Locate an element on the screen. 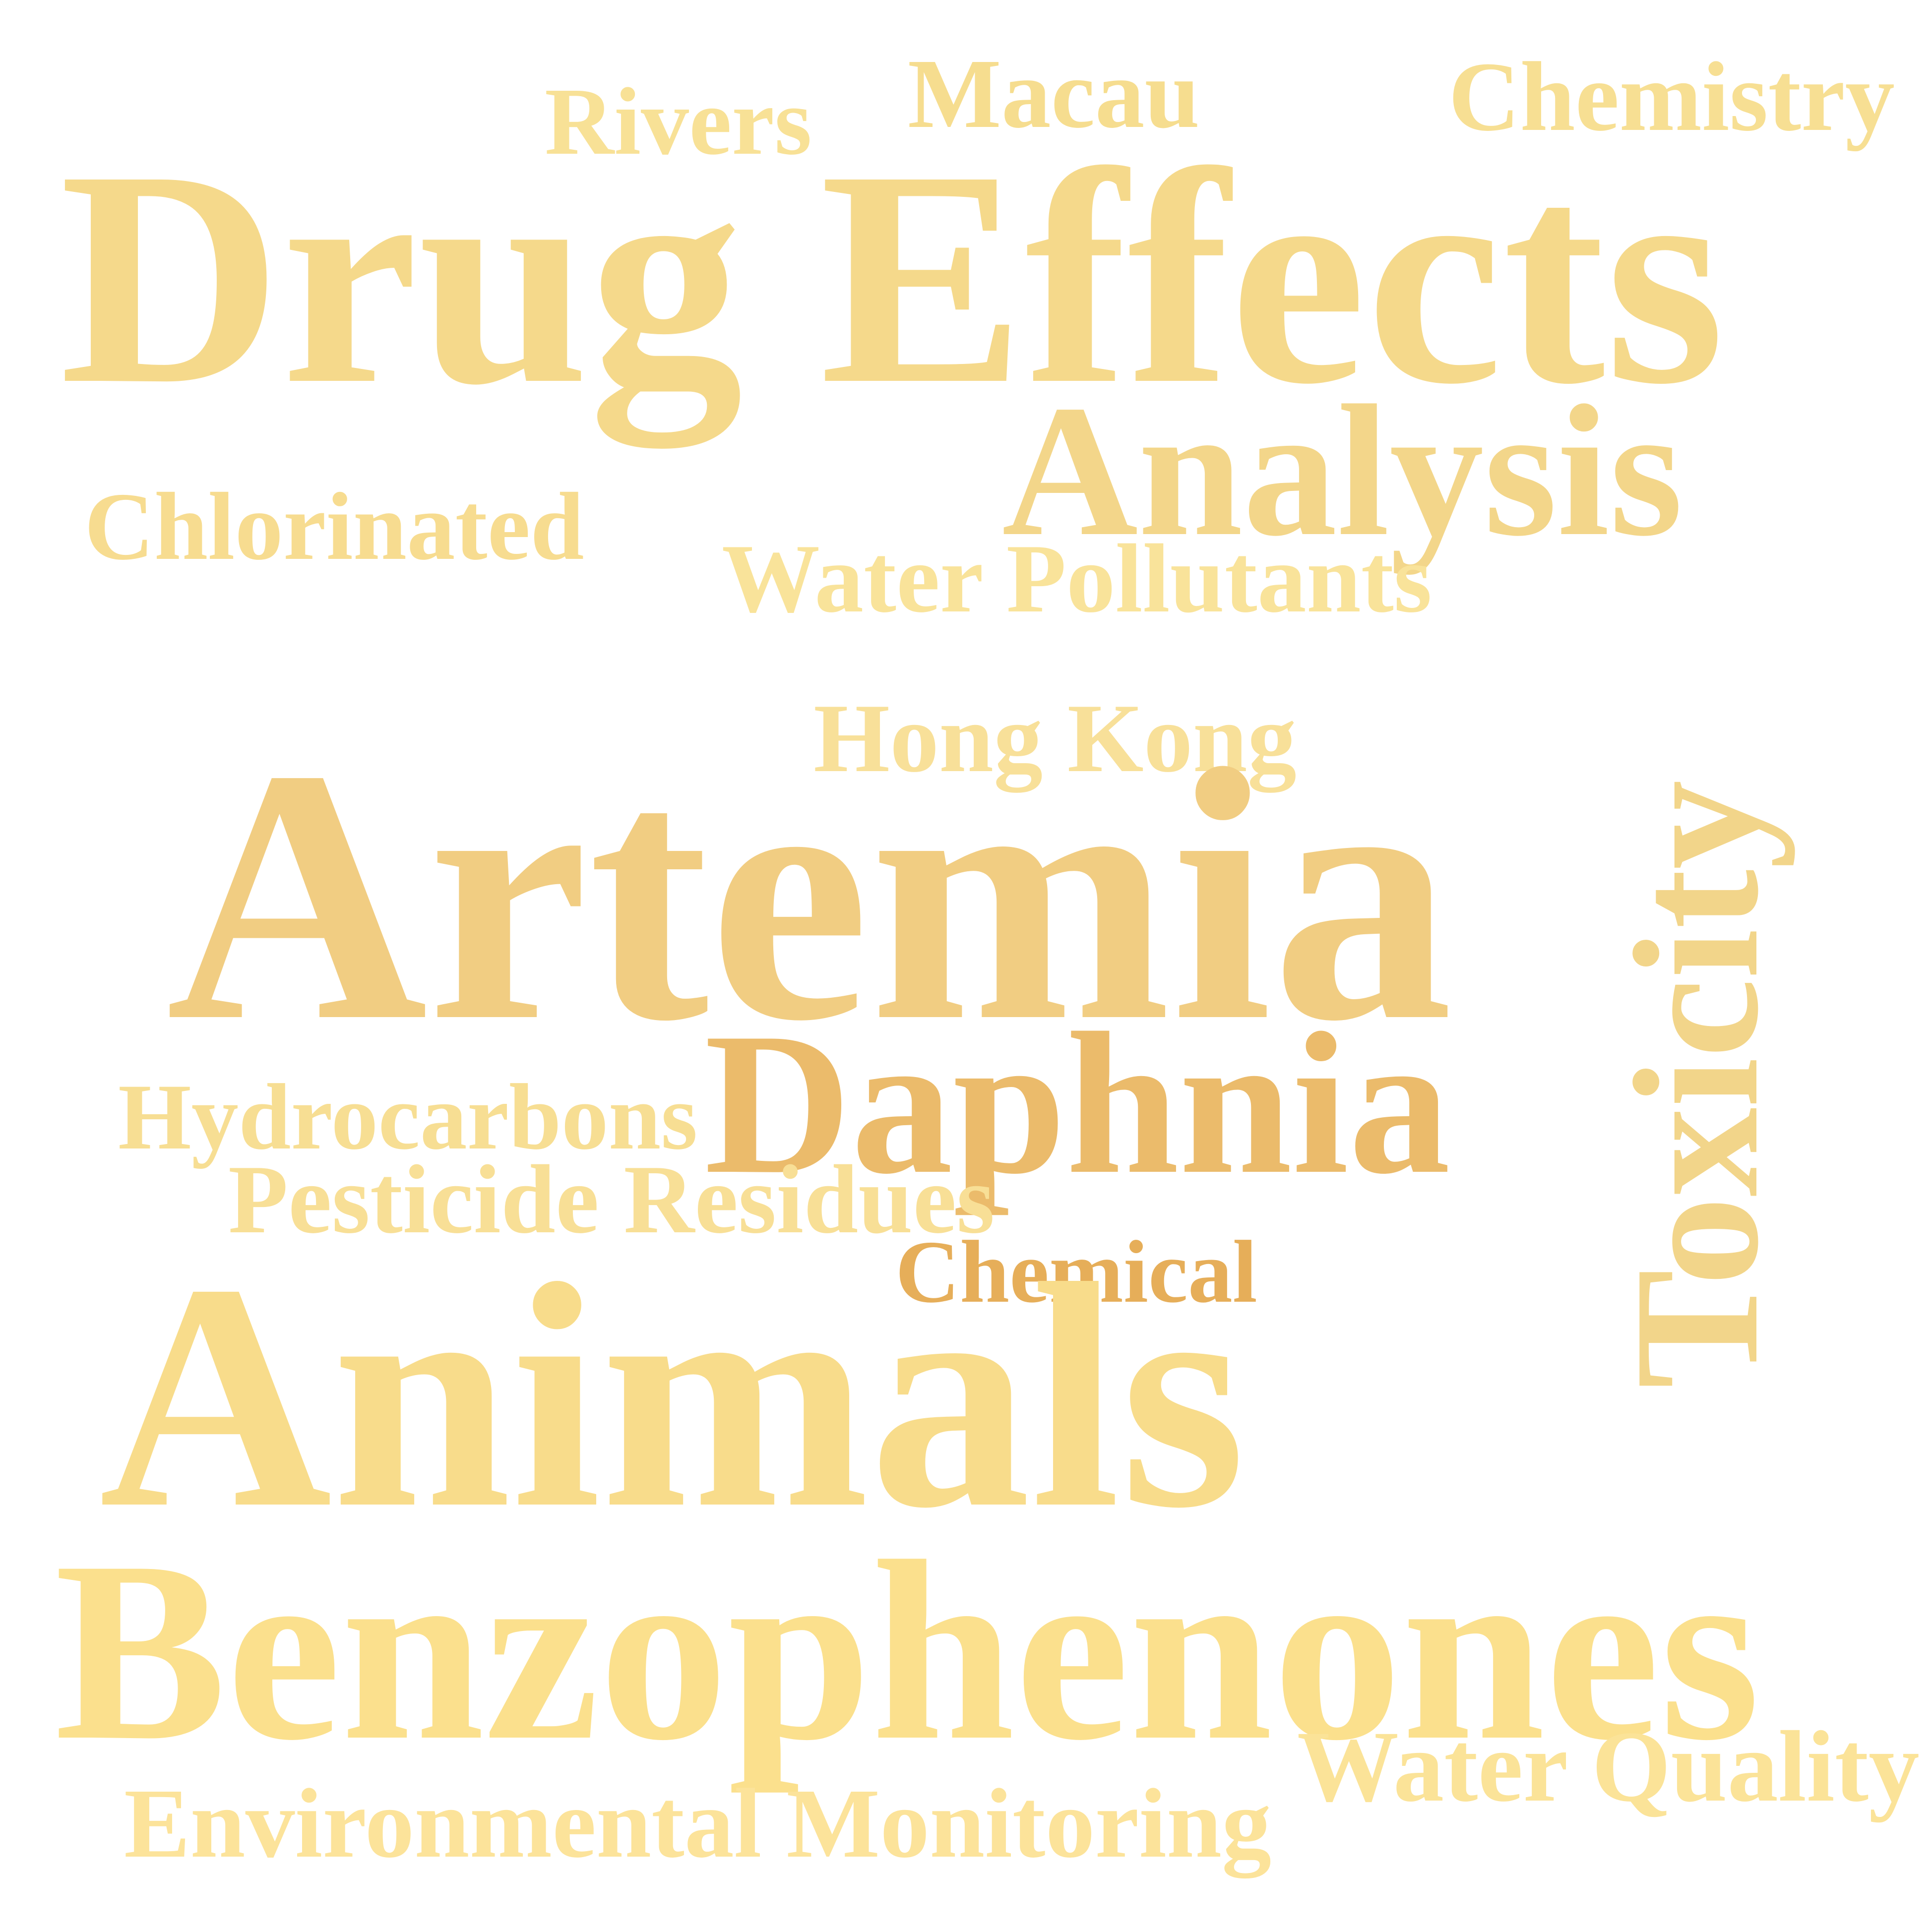 The image size is (1932, 1932). word-artemia: Artemia is located at coordinates (809, 894).